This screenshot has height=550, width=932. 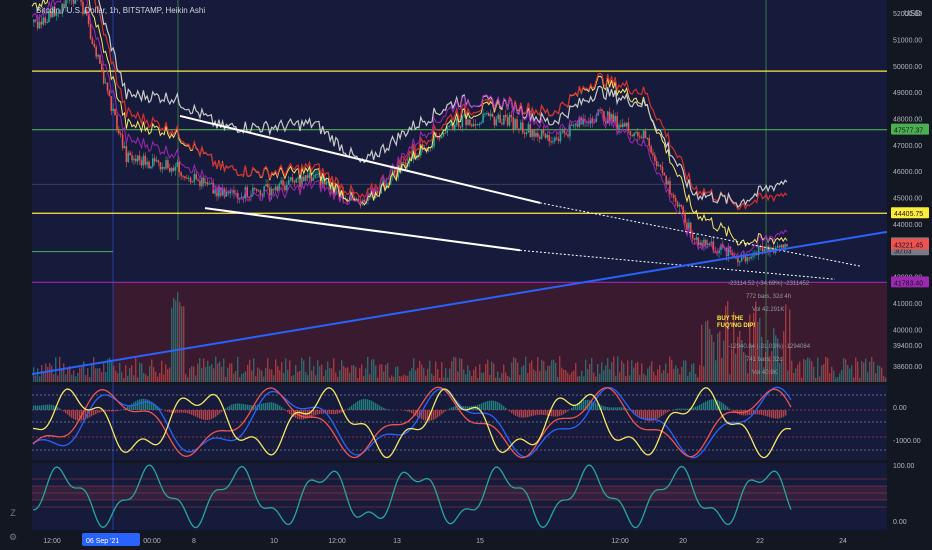 What do you see at coordinates (13, 537) in the screenshot?
I see `settings-icon: ⚙` at bounding box center [13, 537].